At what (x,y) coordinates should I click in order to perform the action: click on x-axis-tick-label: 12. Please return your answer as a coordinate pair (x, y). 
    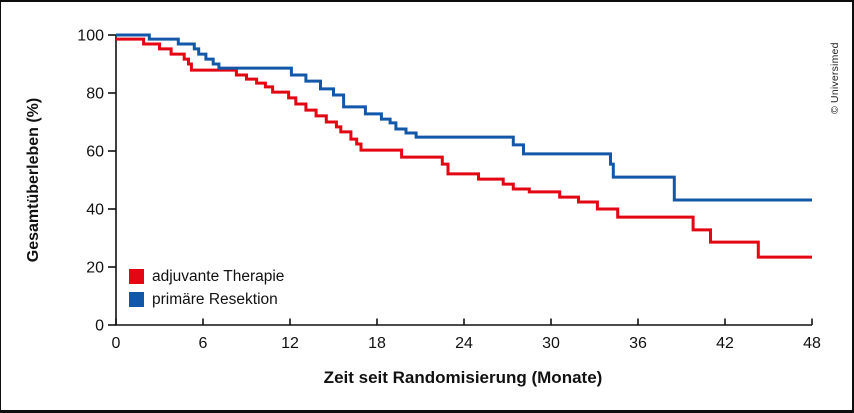
    Looking at the image, I should click on (290, 343).